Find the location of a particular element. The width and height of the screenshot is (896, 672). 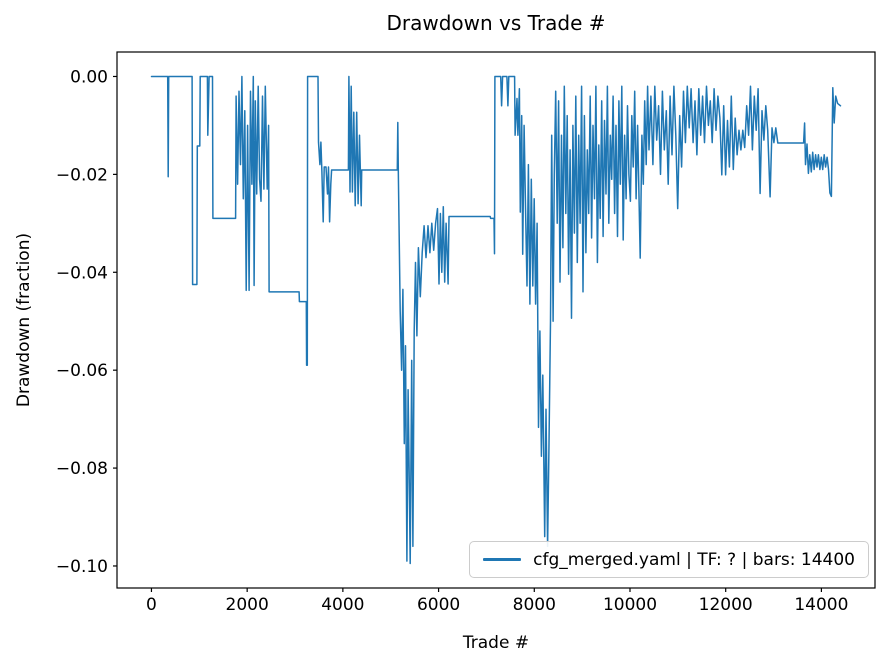

y-tick-label: −0.10 is located at coordinates (82, 567).